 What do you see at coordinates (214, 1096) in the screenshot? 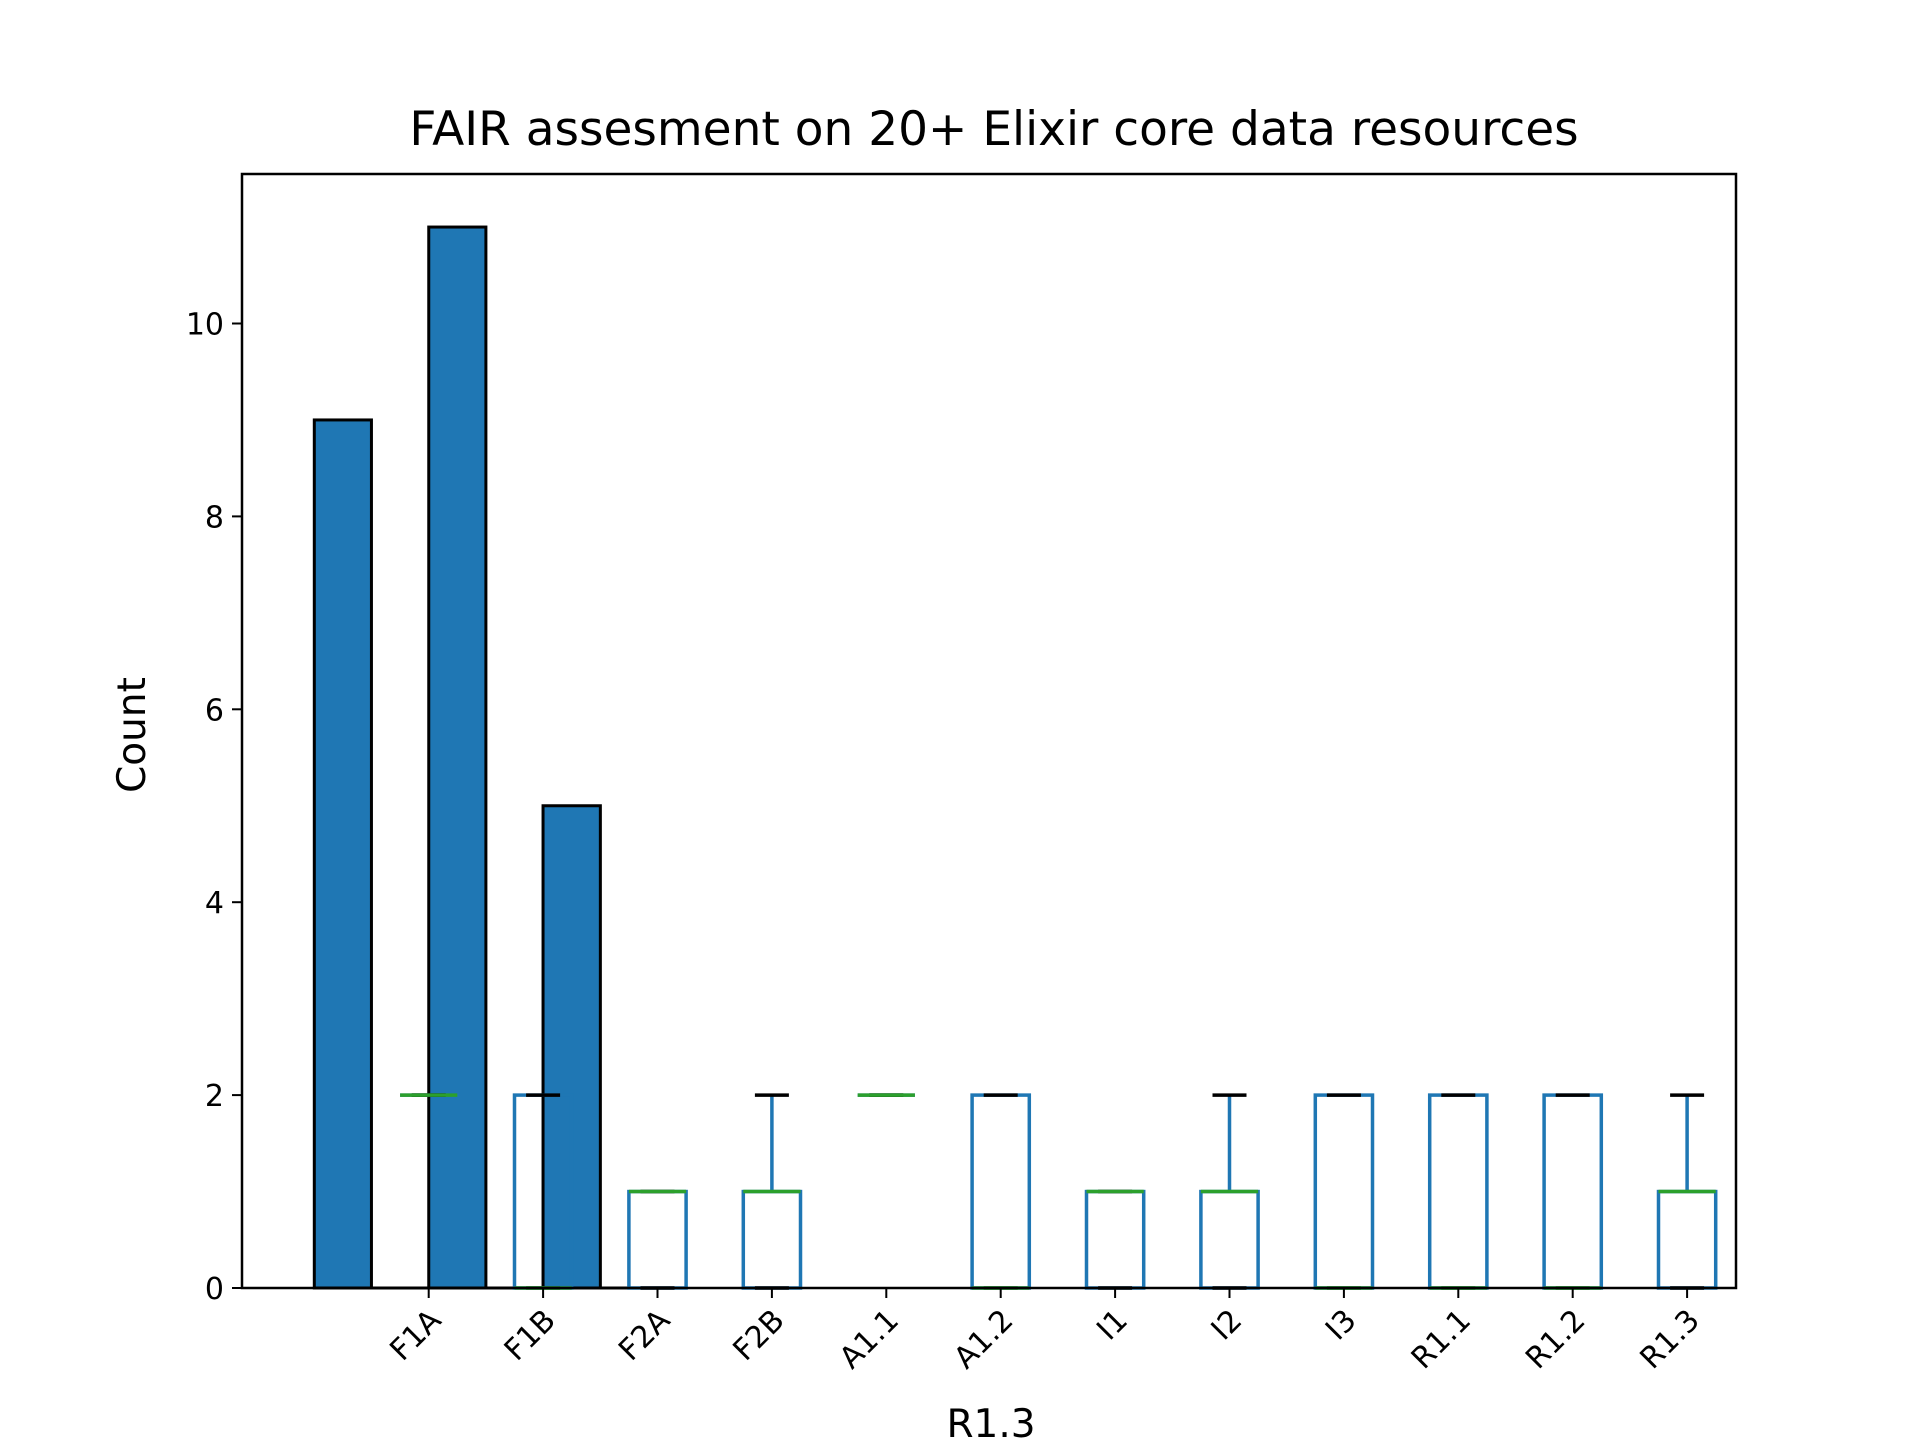
I see `y-tick-label: 2` at bounding box center [214, 1096].